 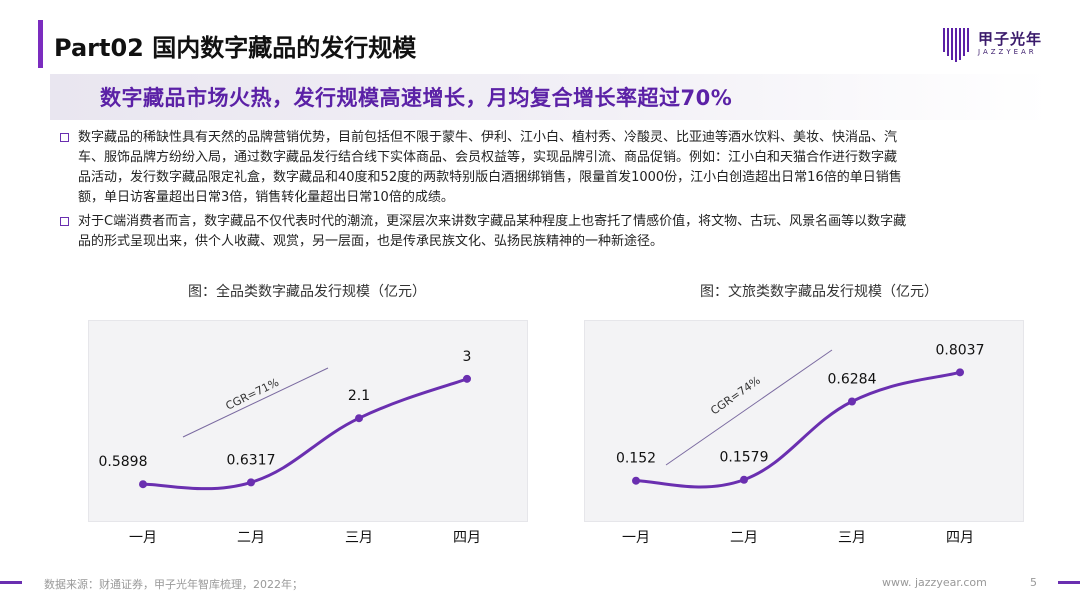 I want to click on cgr-annotation: CGR=74%, so click(x=735, y=396).